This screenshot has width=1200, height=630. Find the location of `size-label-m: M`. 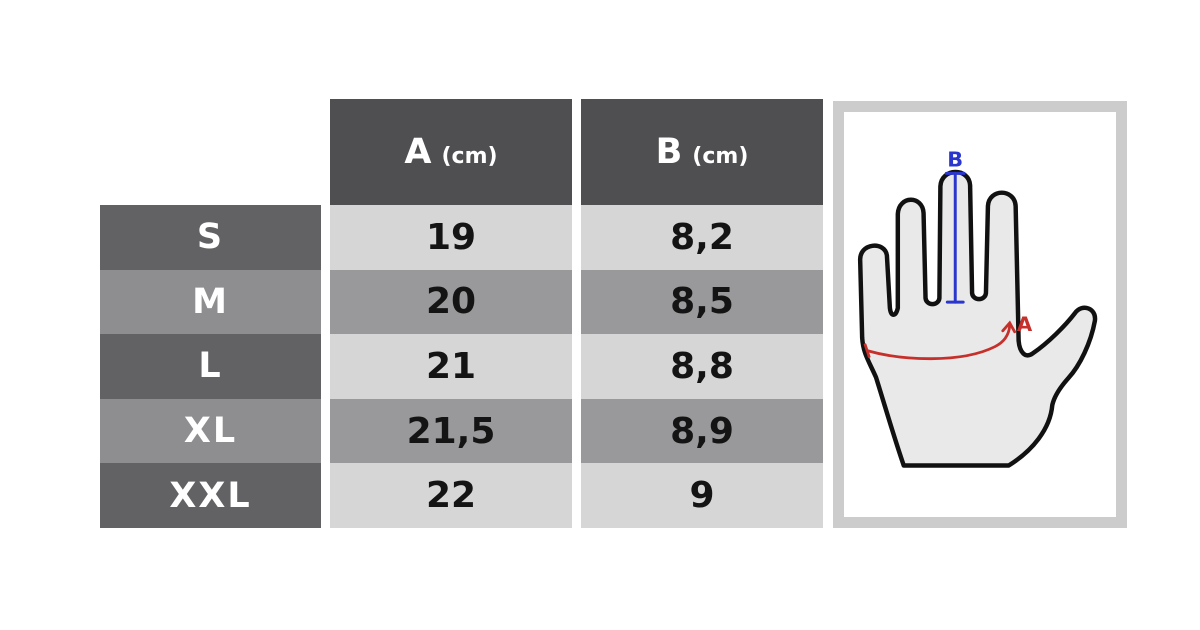

size-label-m: M is located at coordinates (210, 302).